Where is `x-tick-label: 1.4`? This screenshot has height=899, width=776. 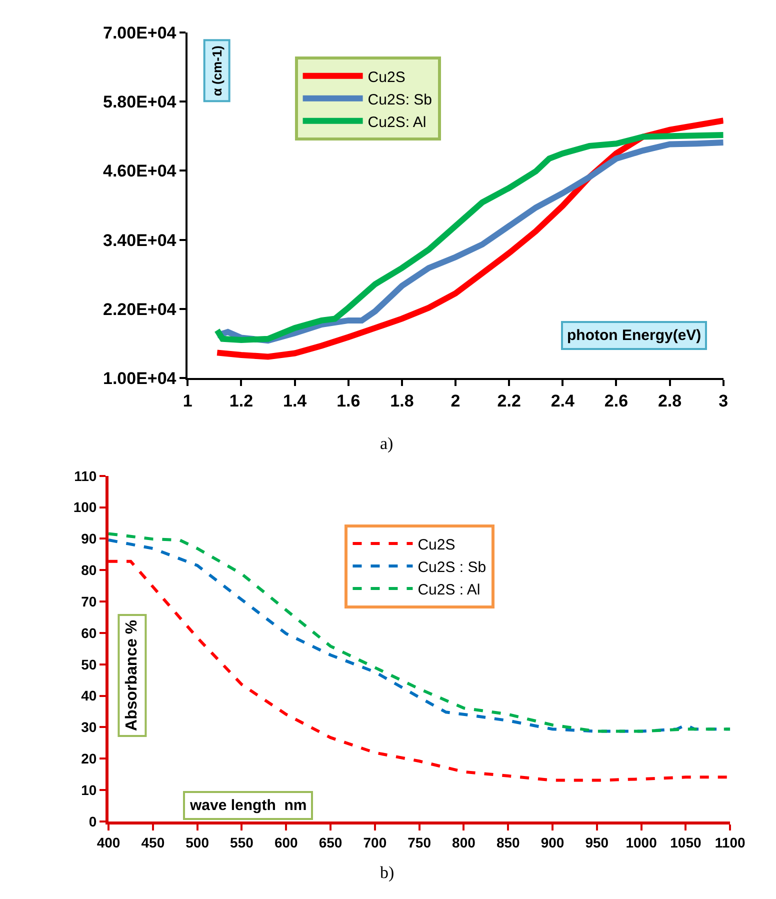
x-tick-label: 1.4 is located at coordinates (295, 400).